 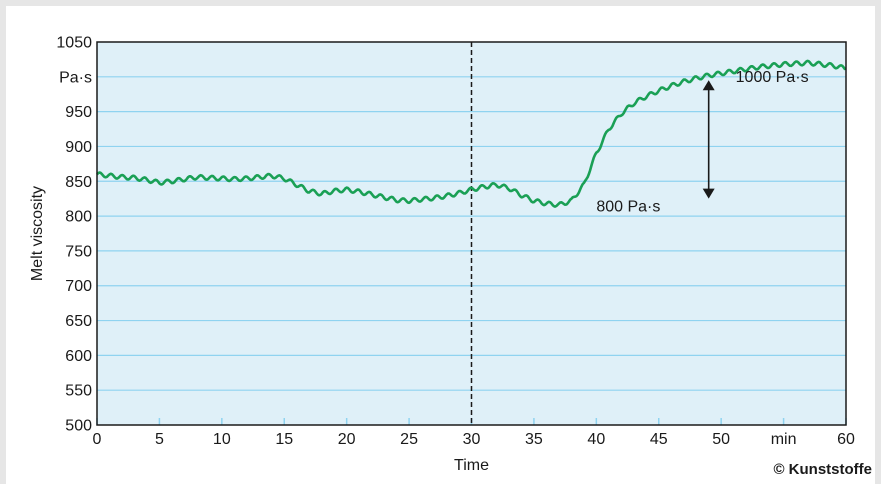 What do you see at coordinates (659, 439) in the screenshot?
I see `x-tick-label: 45` at bounding box center [659, 439].